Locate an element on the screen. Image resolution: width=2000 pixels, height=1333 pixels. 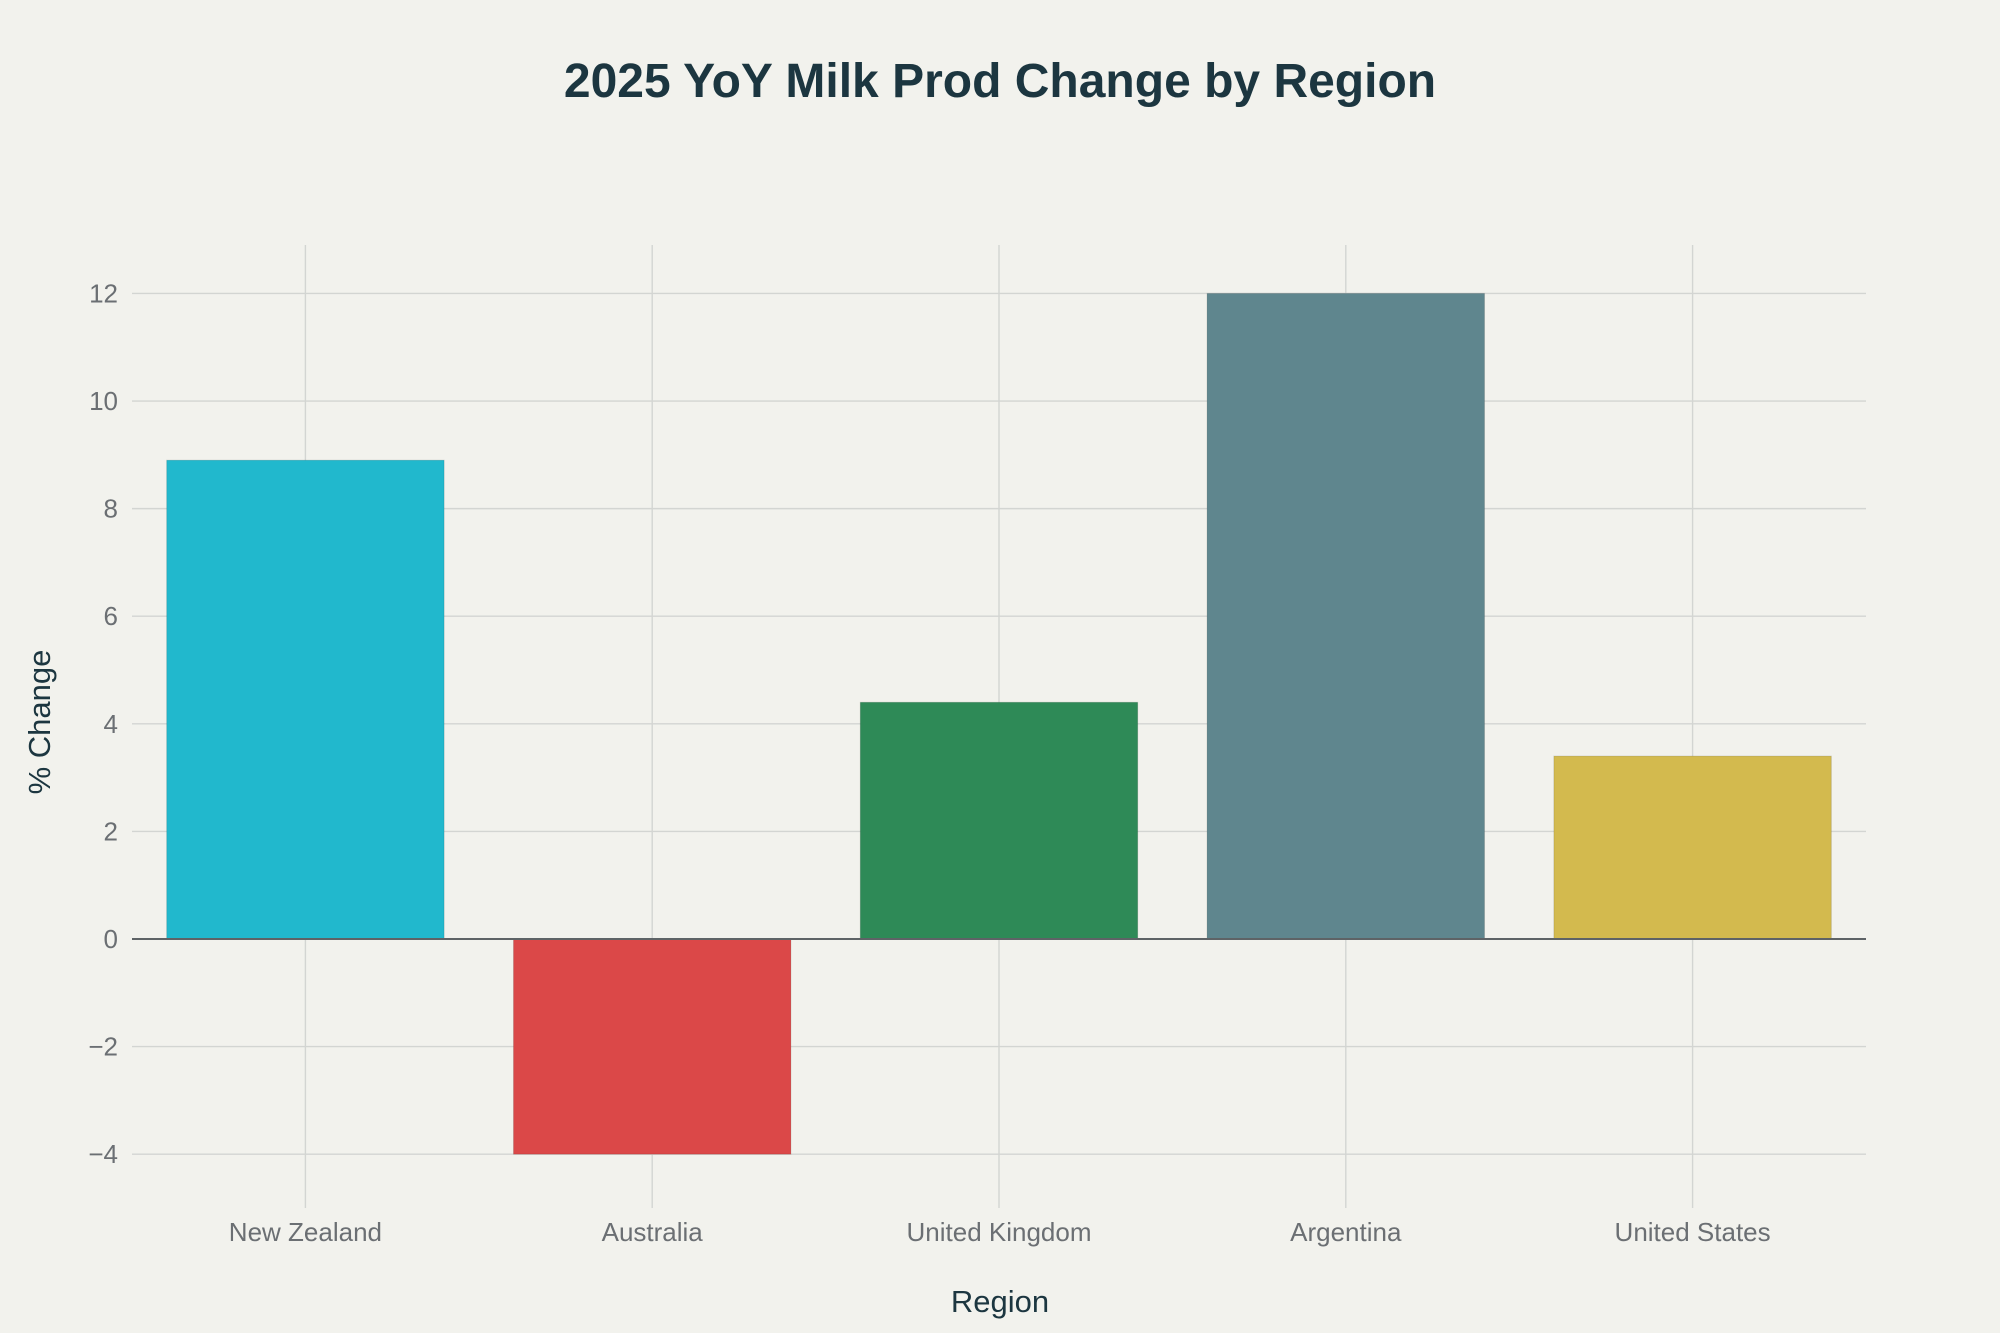
y-tick-label: 0 is located at coordinates (111, 939).